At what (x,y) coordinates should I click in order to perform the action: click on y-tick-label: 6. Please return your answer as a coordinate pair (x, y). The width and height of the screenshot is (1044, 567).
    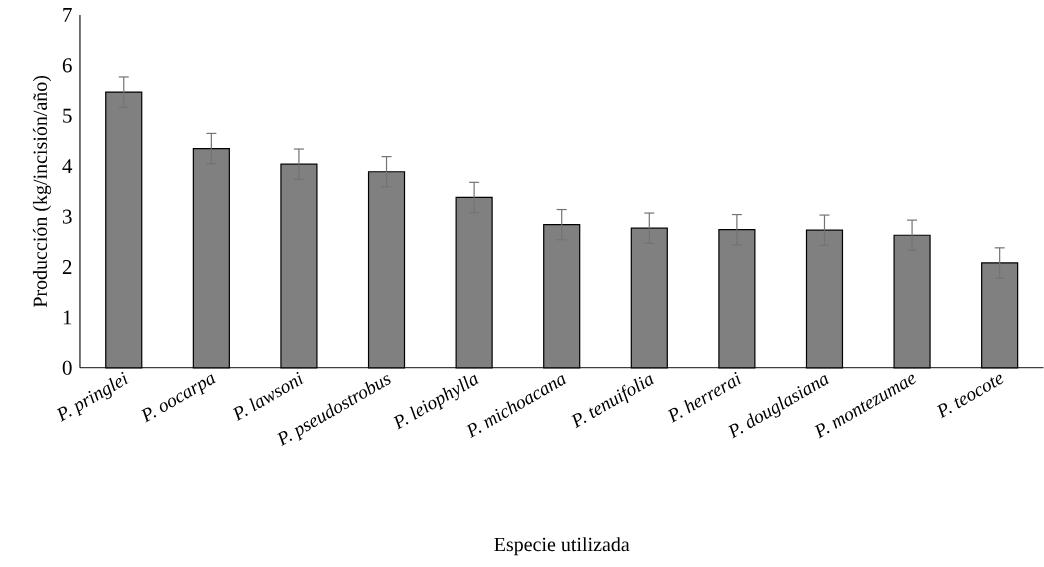
    Looking at the image, I should click on (67, 65).